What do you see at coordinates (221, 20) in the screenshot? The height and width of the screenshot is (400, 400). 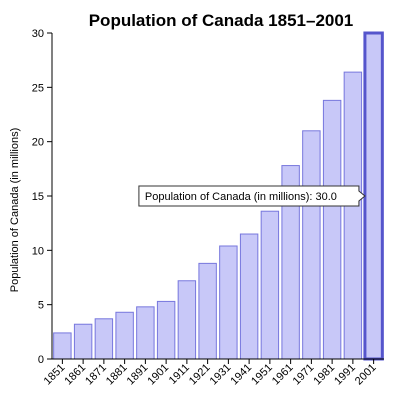 I see `chart-title: Population of Canada 1851–2001` at bounding box center [221, 20].